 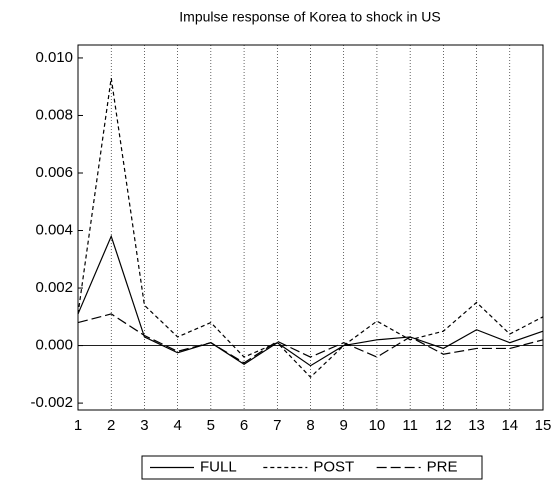 I want to click on chart-title: Impulse response of Korea to shock in US, so click(x=309, y=17).